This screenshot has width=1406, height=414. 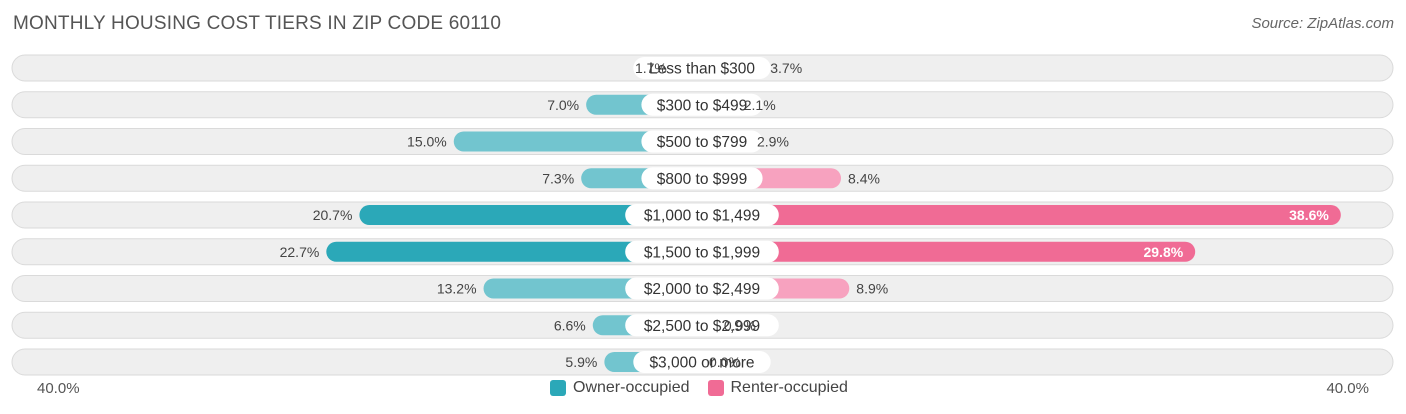 I want to click on value-label-renter: 0.9%, so click(x=740, y=325).